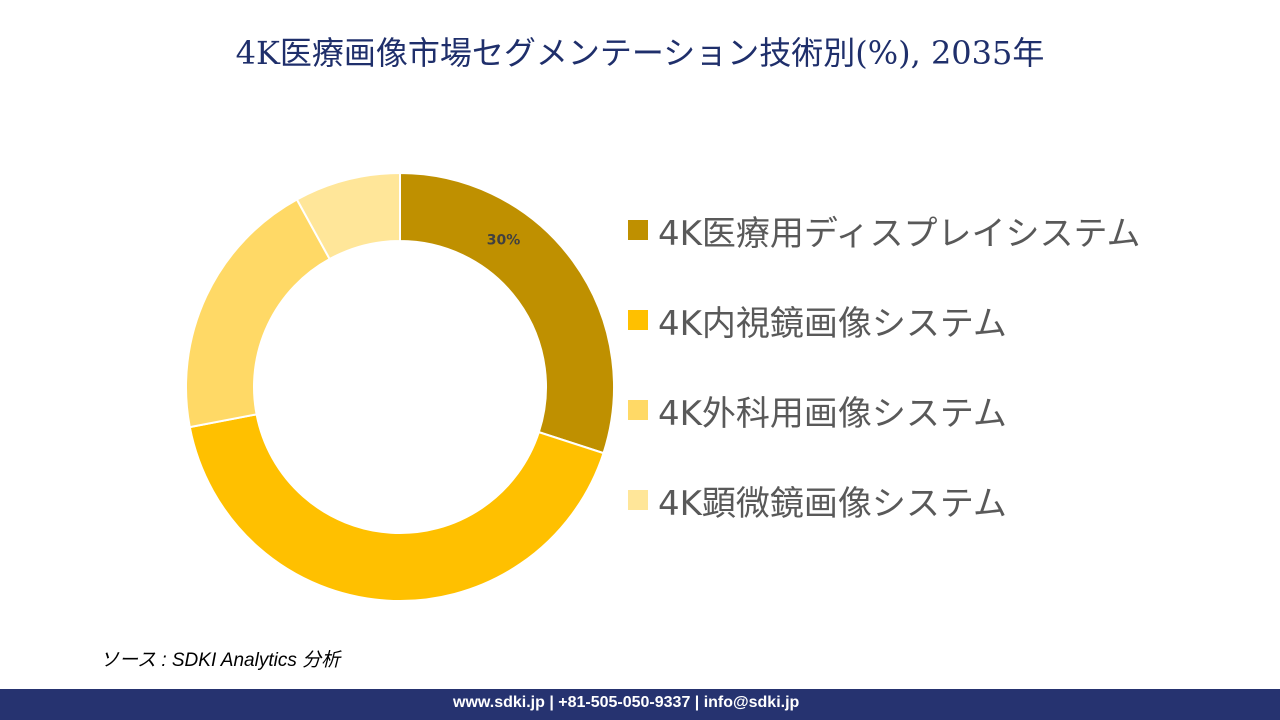 This screenshot has width=1280, height=720. What do you see at coordinates (220, 660) in the screenshot?
I see `source-note: ソース : SDKI Analytics 分析` at bounding box center [220, 660].